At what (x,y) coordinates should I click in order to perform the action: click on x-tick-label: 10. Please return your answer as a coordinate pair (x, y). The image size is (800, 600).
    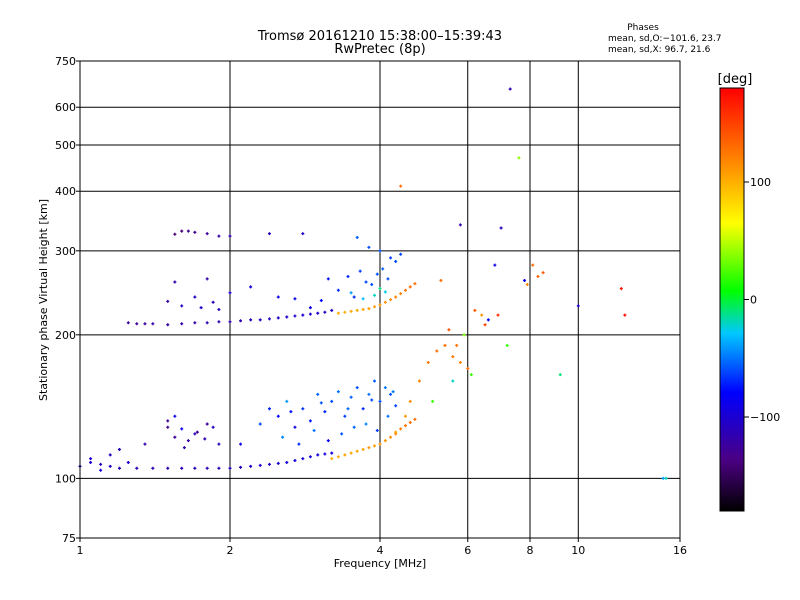
    Looking at the image, I should click on (578, 550).